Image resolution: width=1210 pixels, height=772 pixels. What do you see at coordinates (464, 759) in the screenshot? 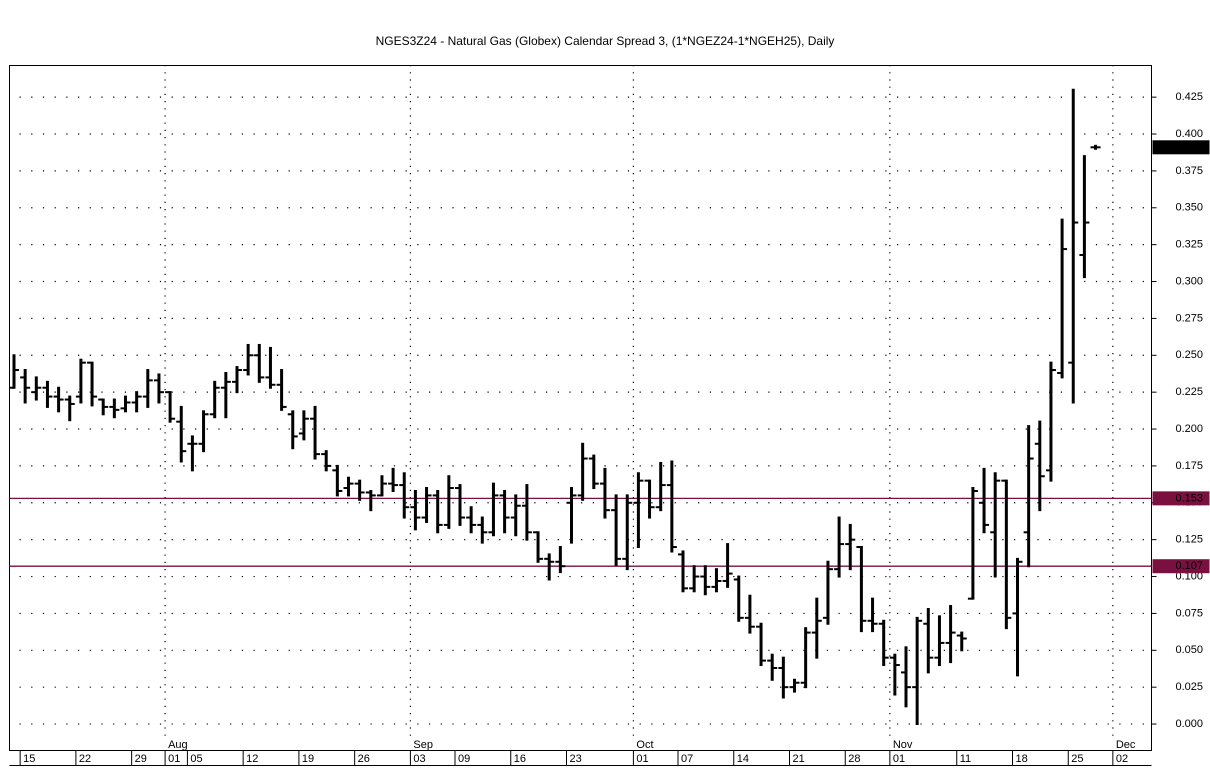
I see `x-tick-label: 09` at bounding box center [464, 759].